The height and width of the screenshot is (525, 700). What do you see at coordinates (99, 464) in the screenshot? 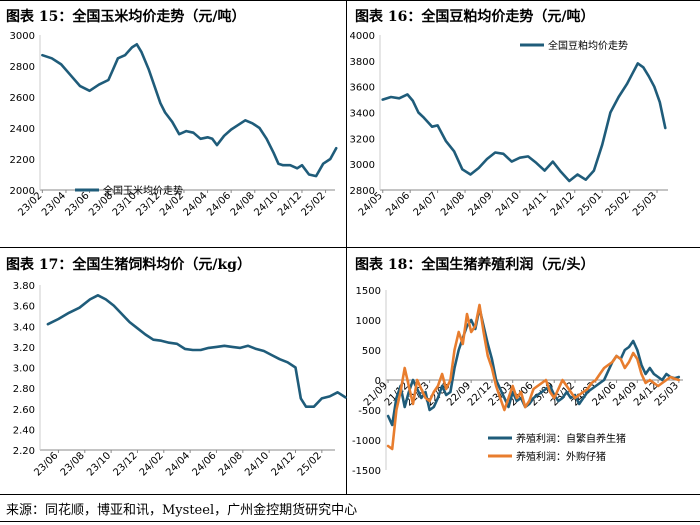
I see `x-tick-label: 23/10` at bounding box center [99, 464].